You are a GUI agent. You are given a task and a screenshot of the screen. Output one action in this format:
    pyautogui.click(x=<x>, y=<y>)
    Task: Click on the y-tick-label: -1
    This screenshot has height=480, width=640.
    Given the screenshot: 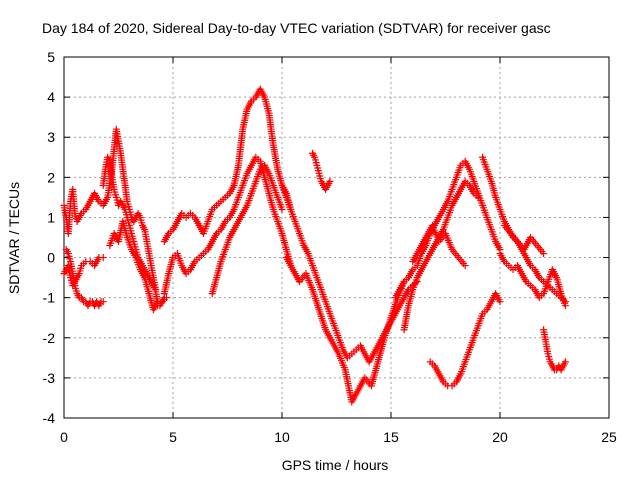 What is the action you would take?
    pyautogui.click(x=49, y=298)
    